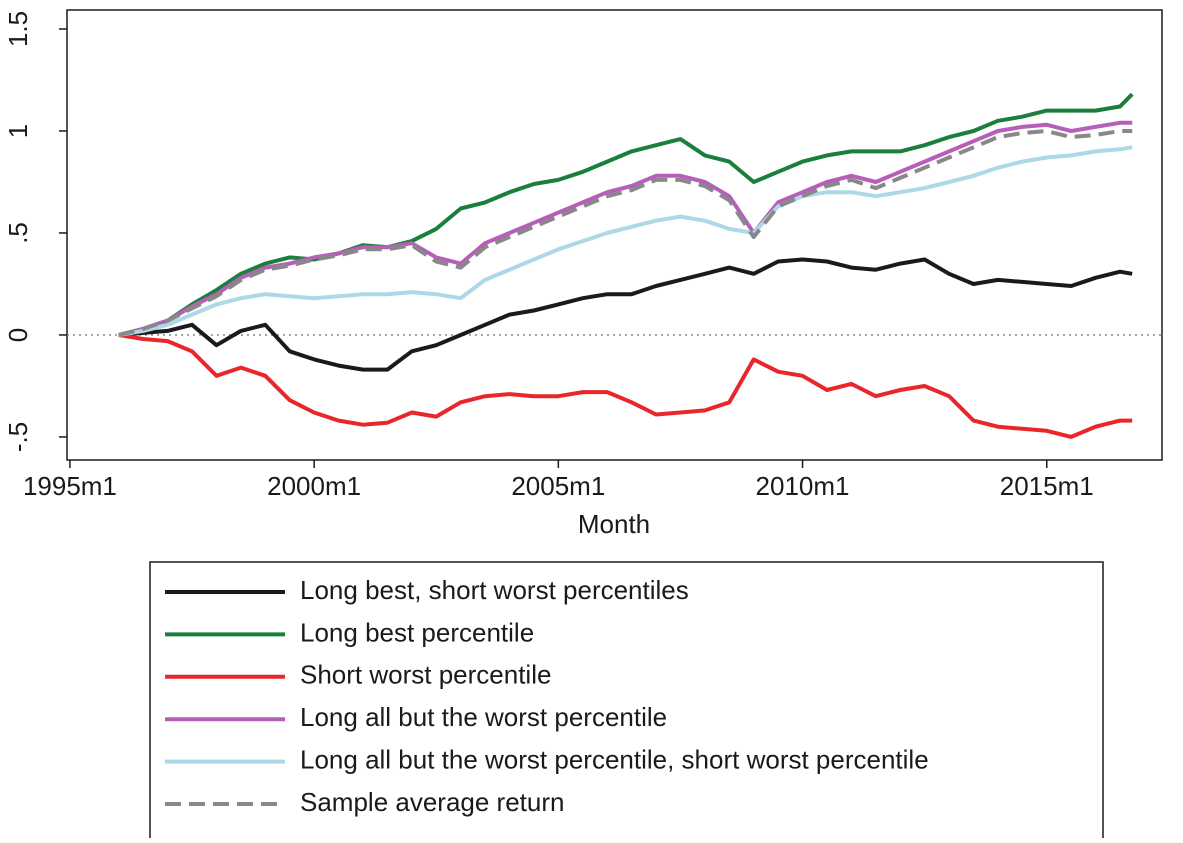 The image size is (1183, 843). Describe the element at coordinates (614, 524) in the screenshot. I see `x-axis-label: Month` at that location.